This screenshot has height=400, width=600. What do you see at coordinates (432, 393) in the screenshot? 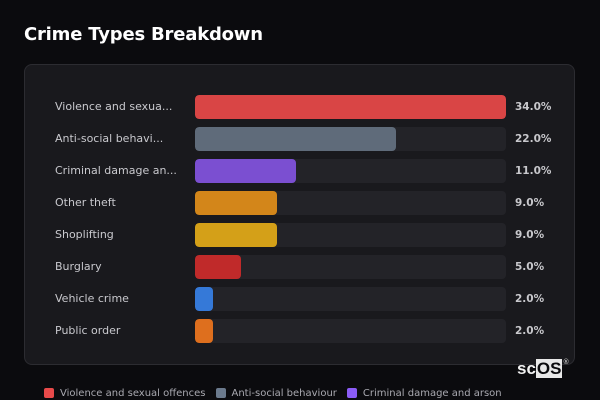
I see `legend-label: Criminal damage and arson` at bounding box center [432, 393].